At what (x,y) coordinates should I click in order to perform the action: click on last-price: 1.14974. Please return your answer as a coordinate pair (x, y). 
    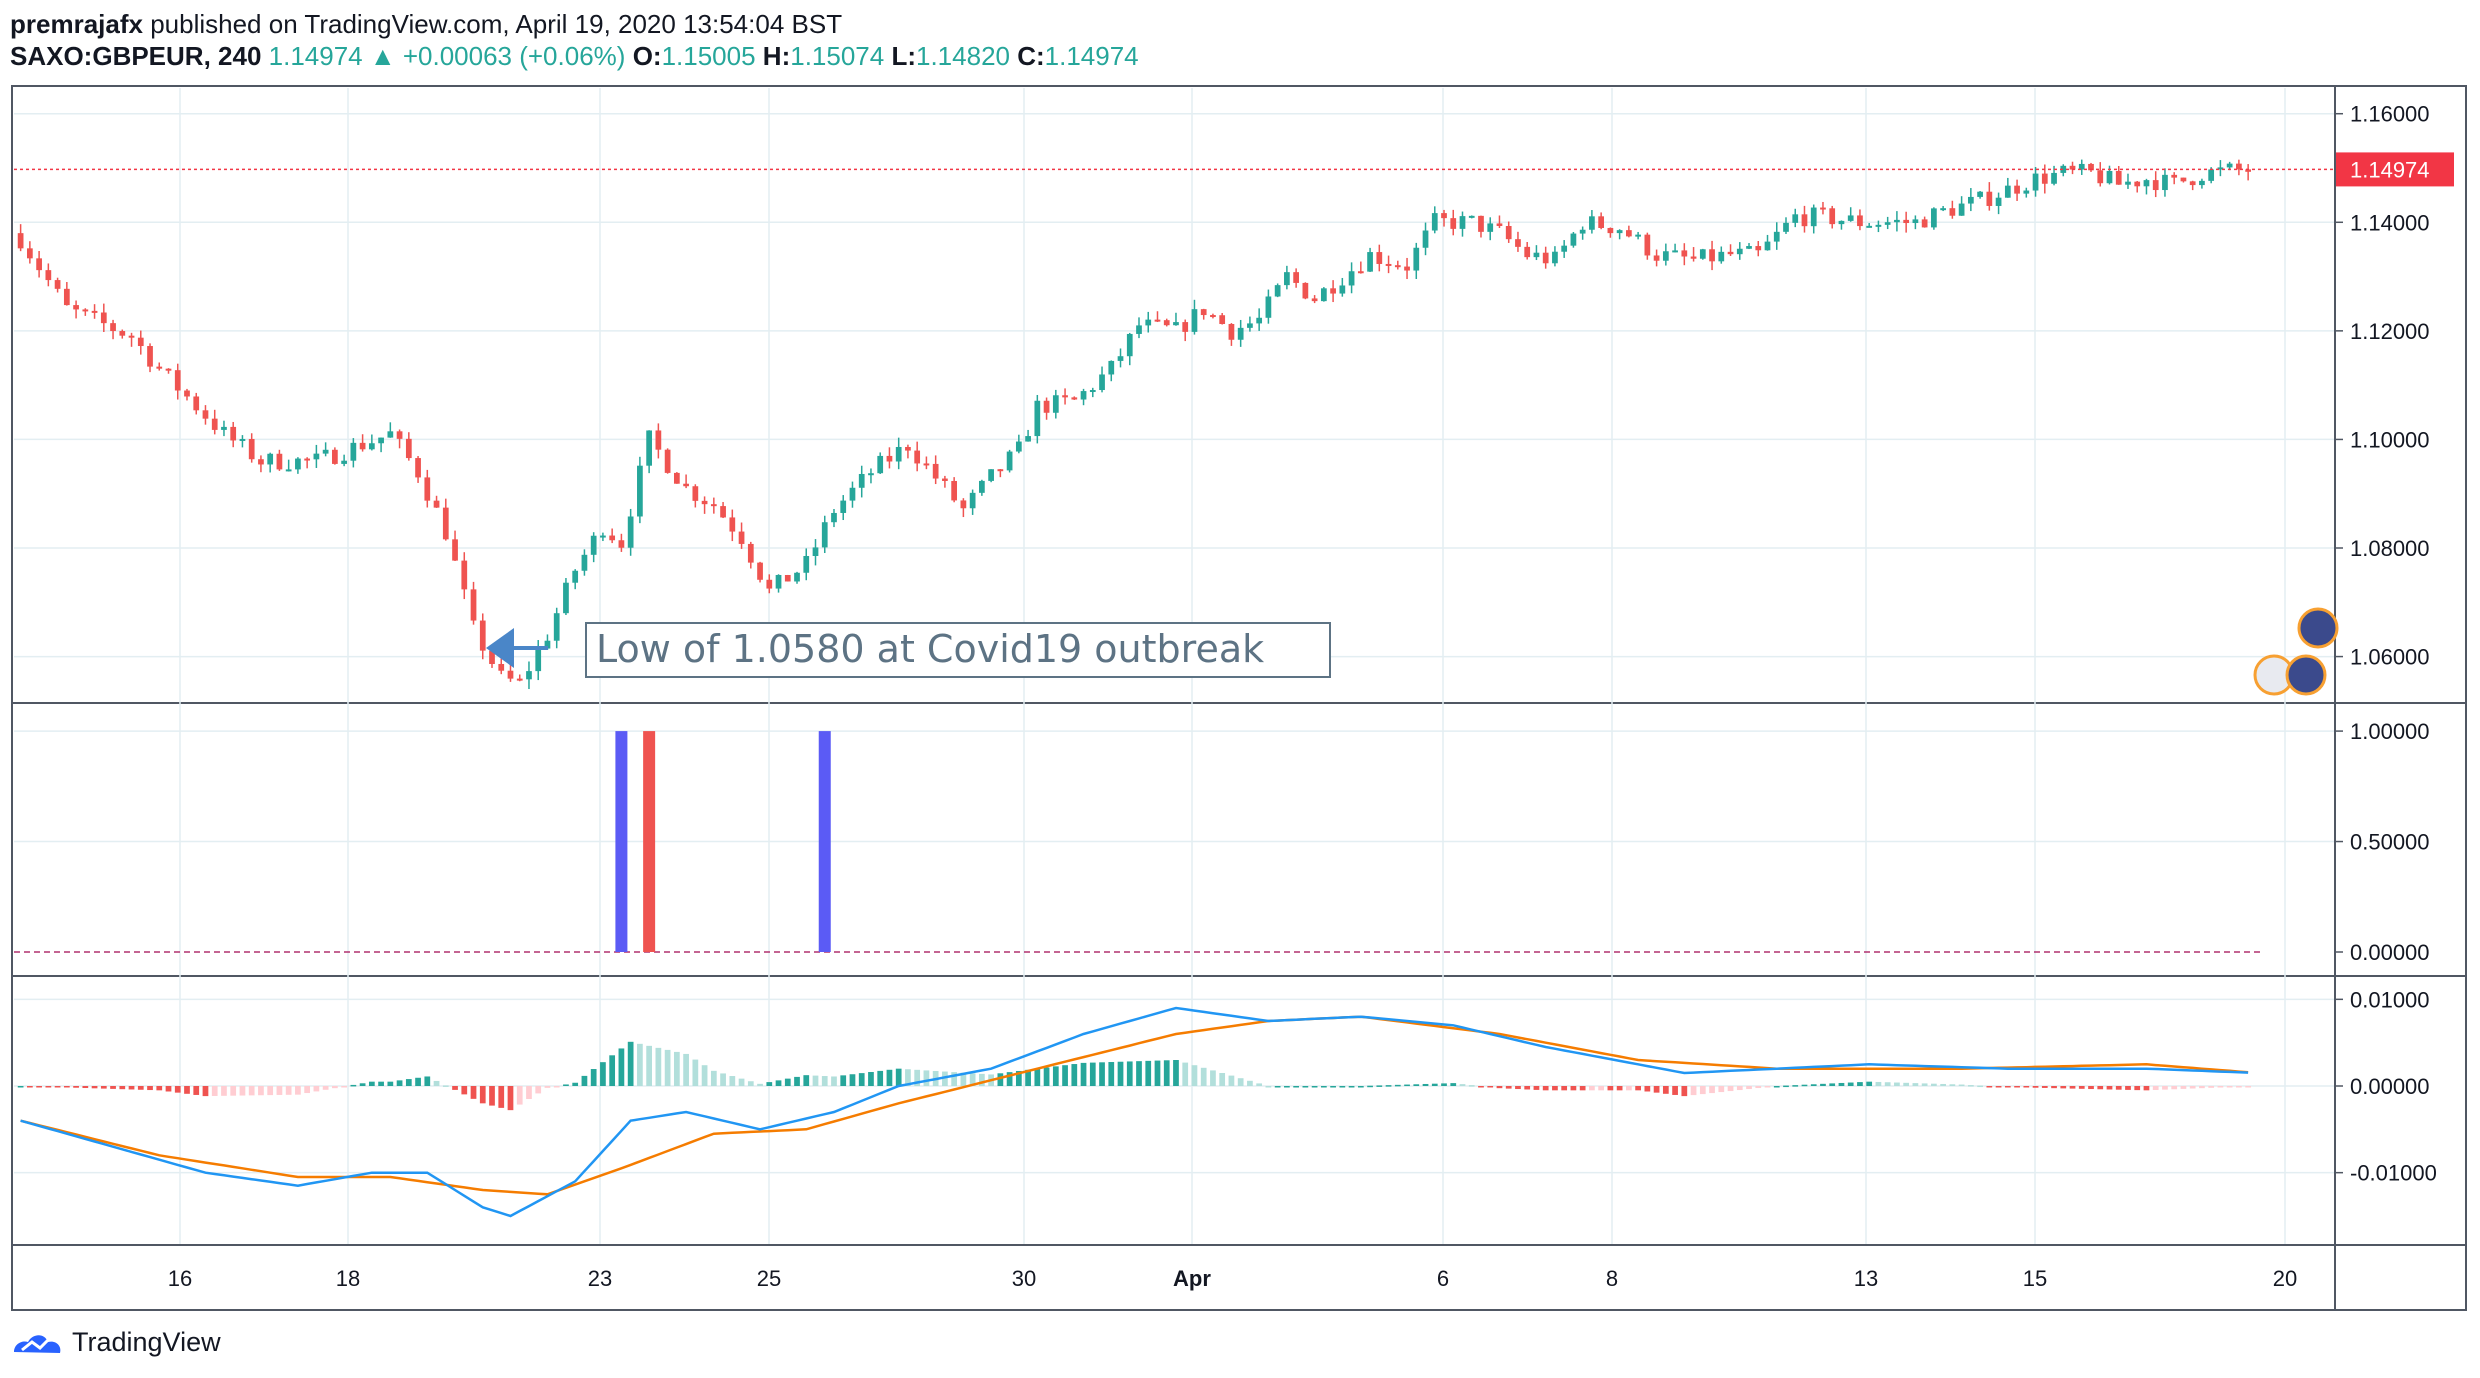
    Looking at the image, I should click on (315, 56).